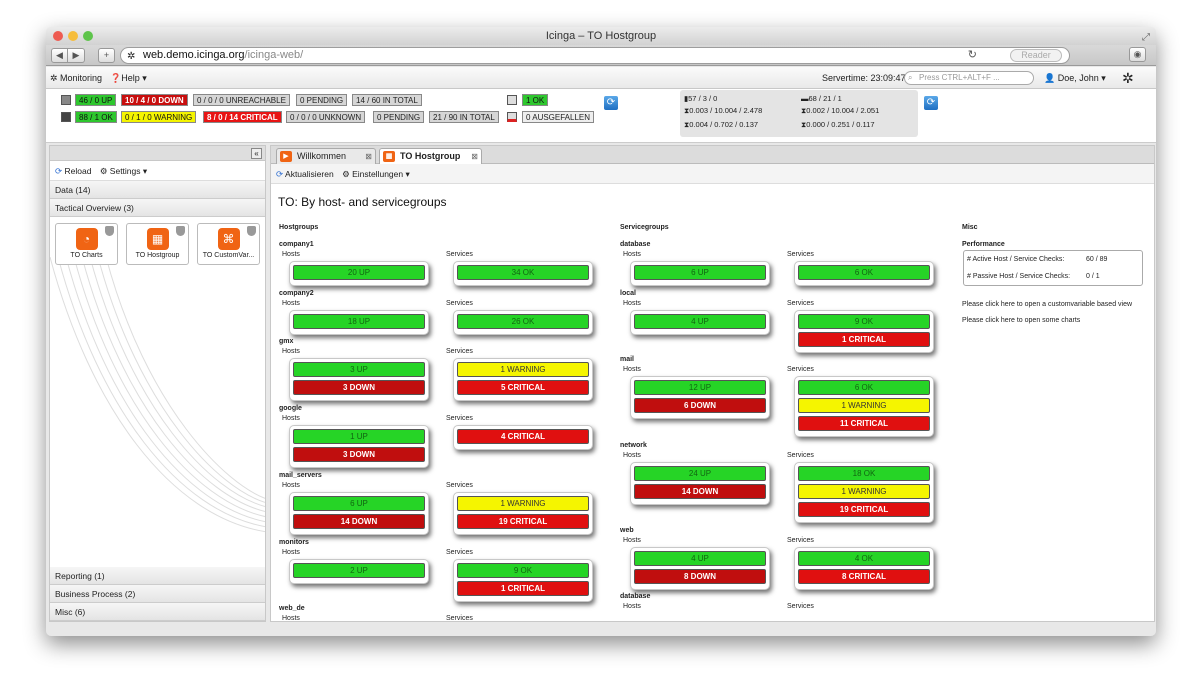  What do you see at coordinates (359, 369) in the screenshot?
I see `status-bar: 3 UP` at bounding box center [359, 369].